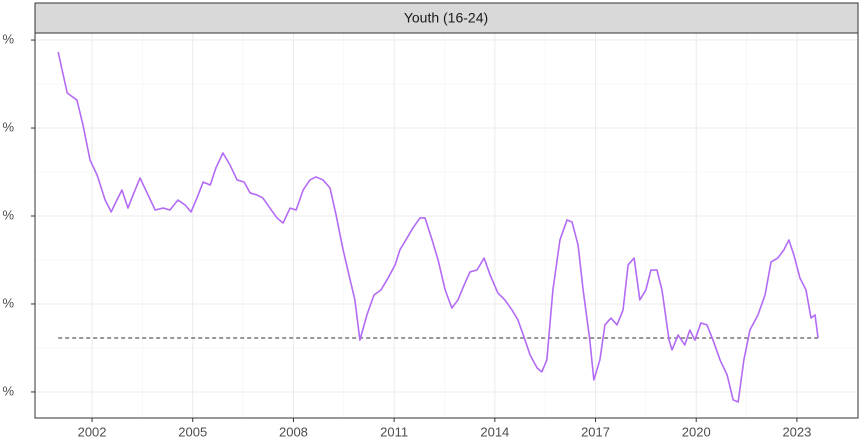  What do you see at coordinates (696, 431) in the screenshot?
I see `x-tick-label: 2020` at bounding box center [696, 431].